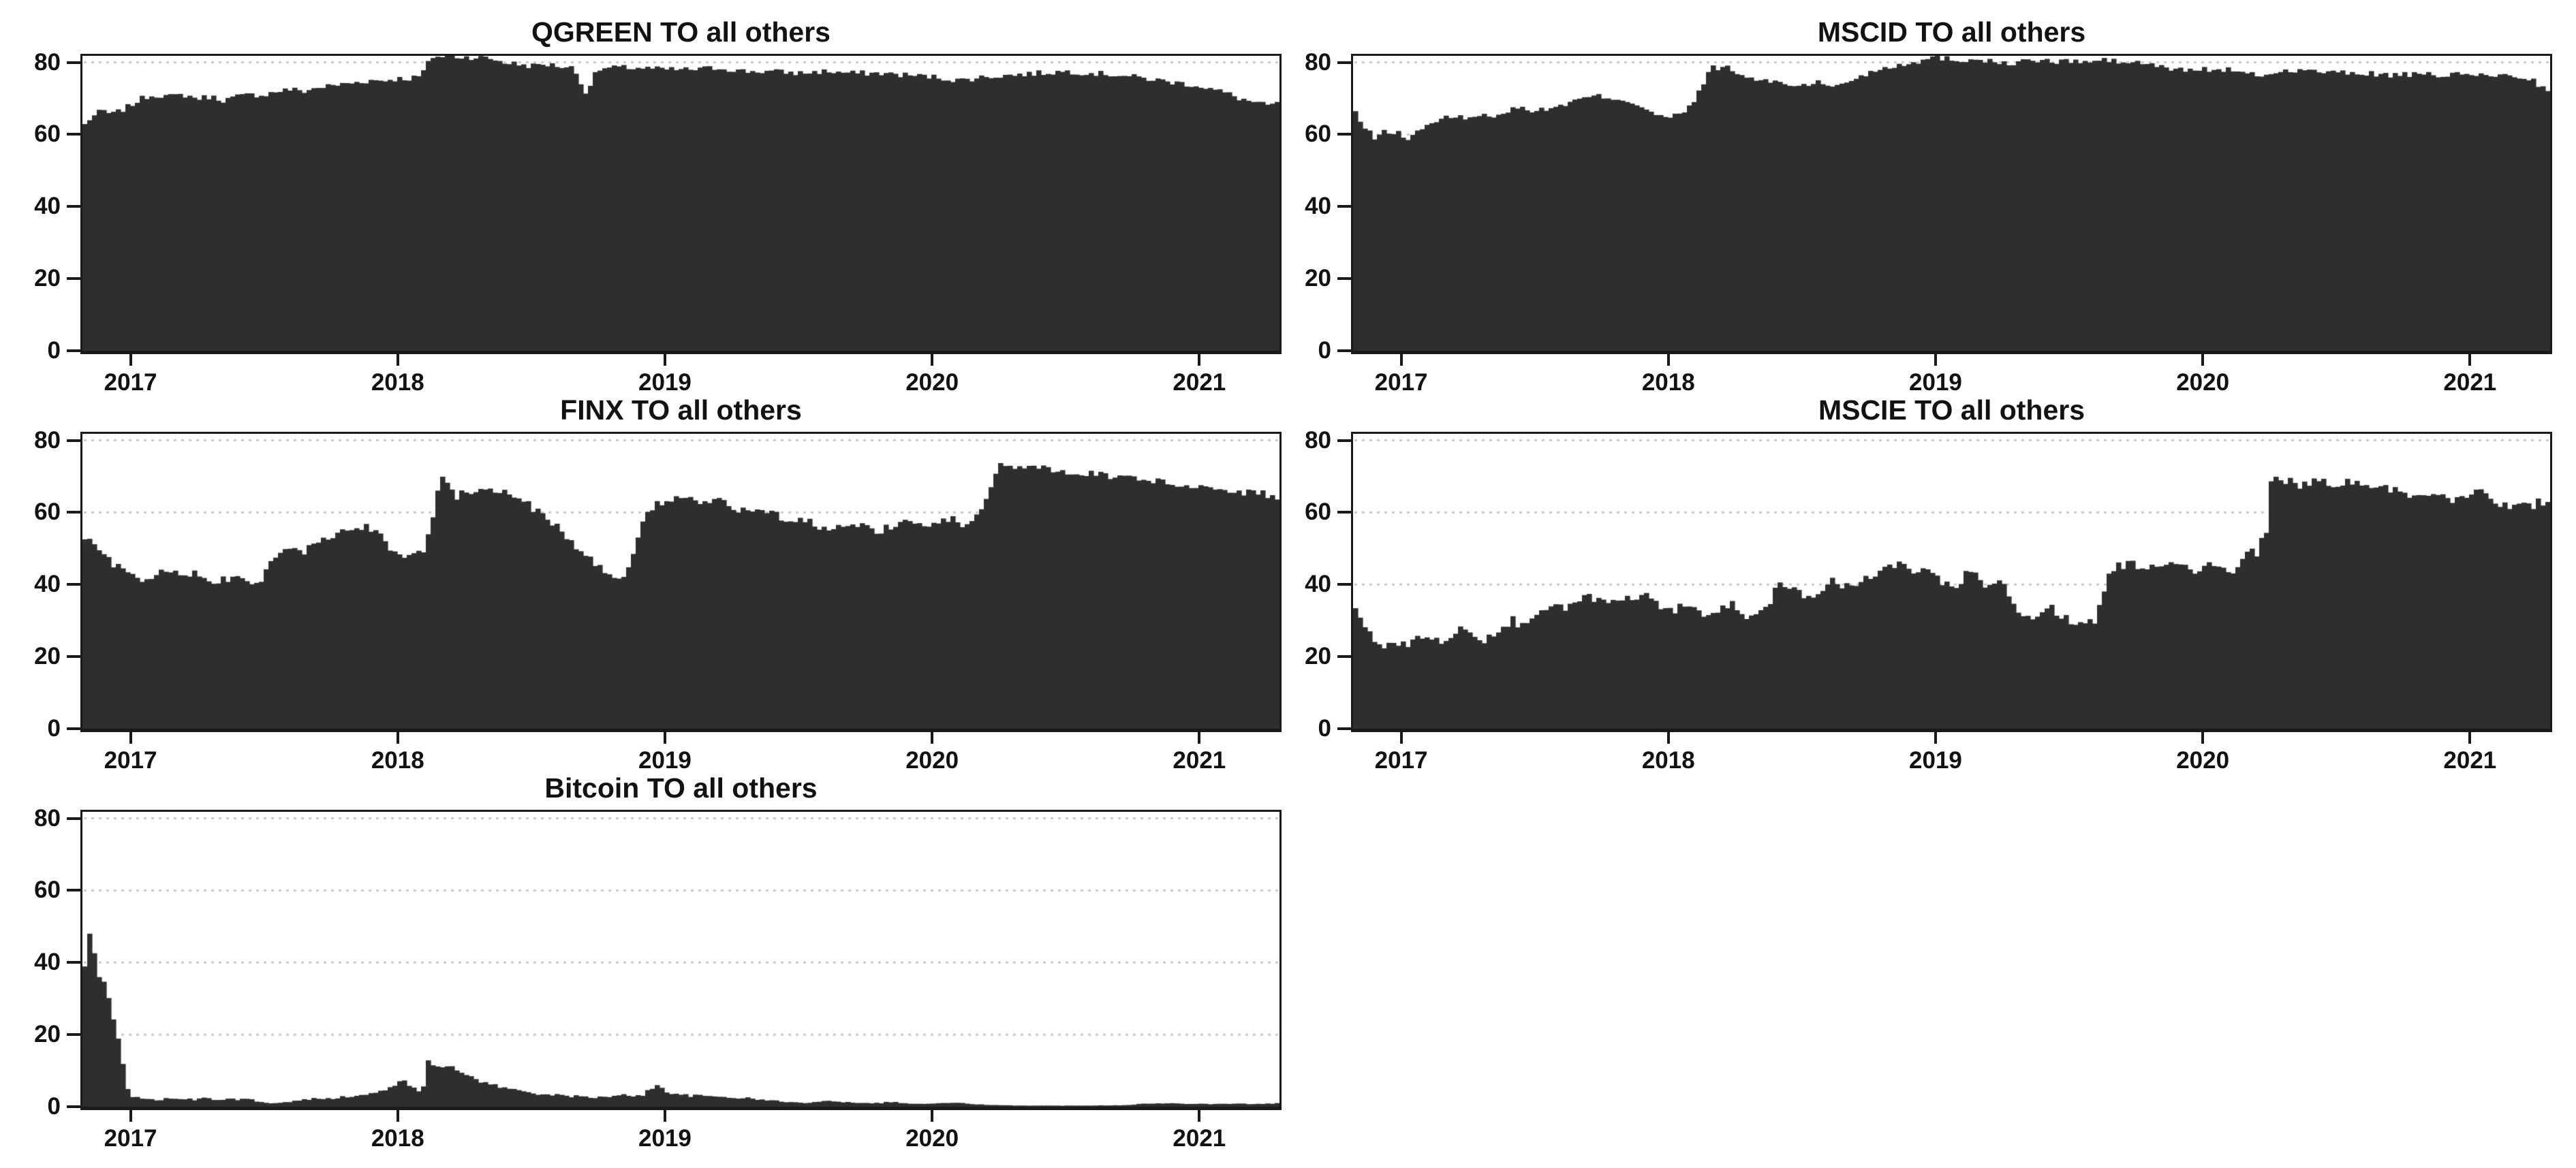 This screenshot has height=1168, width=2576. What do you see at coordinates (681, 410) in the screenshot?
I see `chart-title: FINX TO all others` at bounding box center [681, 410].